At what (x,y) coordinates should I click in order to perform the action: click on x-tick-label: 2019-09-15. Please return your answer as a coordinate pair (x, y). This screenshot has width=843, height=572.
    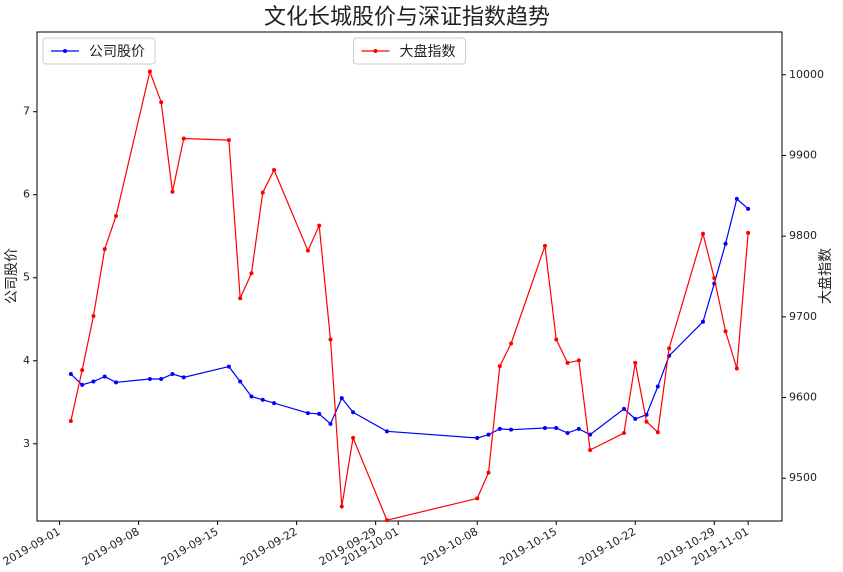
    Looking at the image, I should click on (190, 546).